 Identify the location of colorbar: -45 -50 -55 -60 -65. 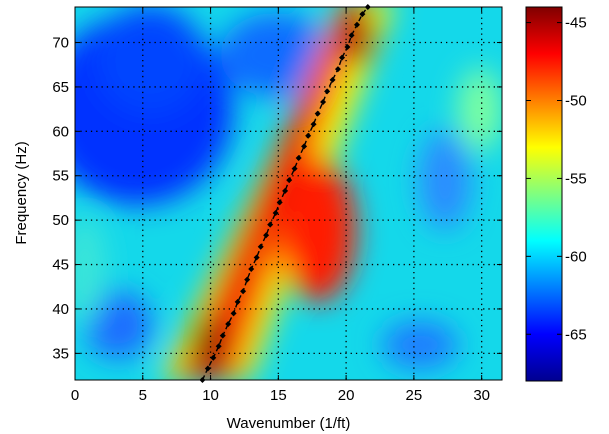
(556, 194).